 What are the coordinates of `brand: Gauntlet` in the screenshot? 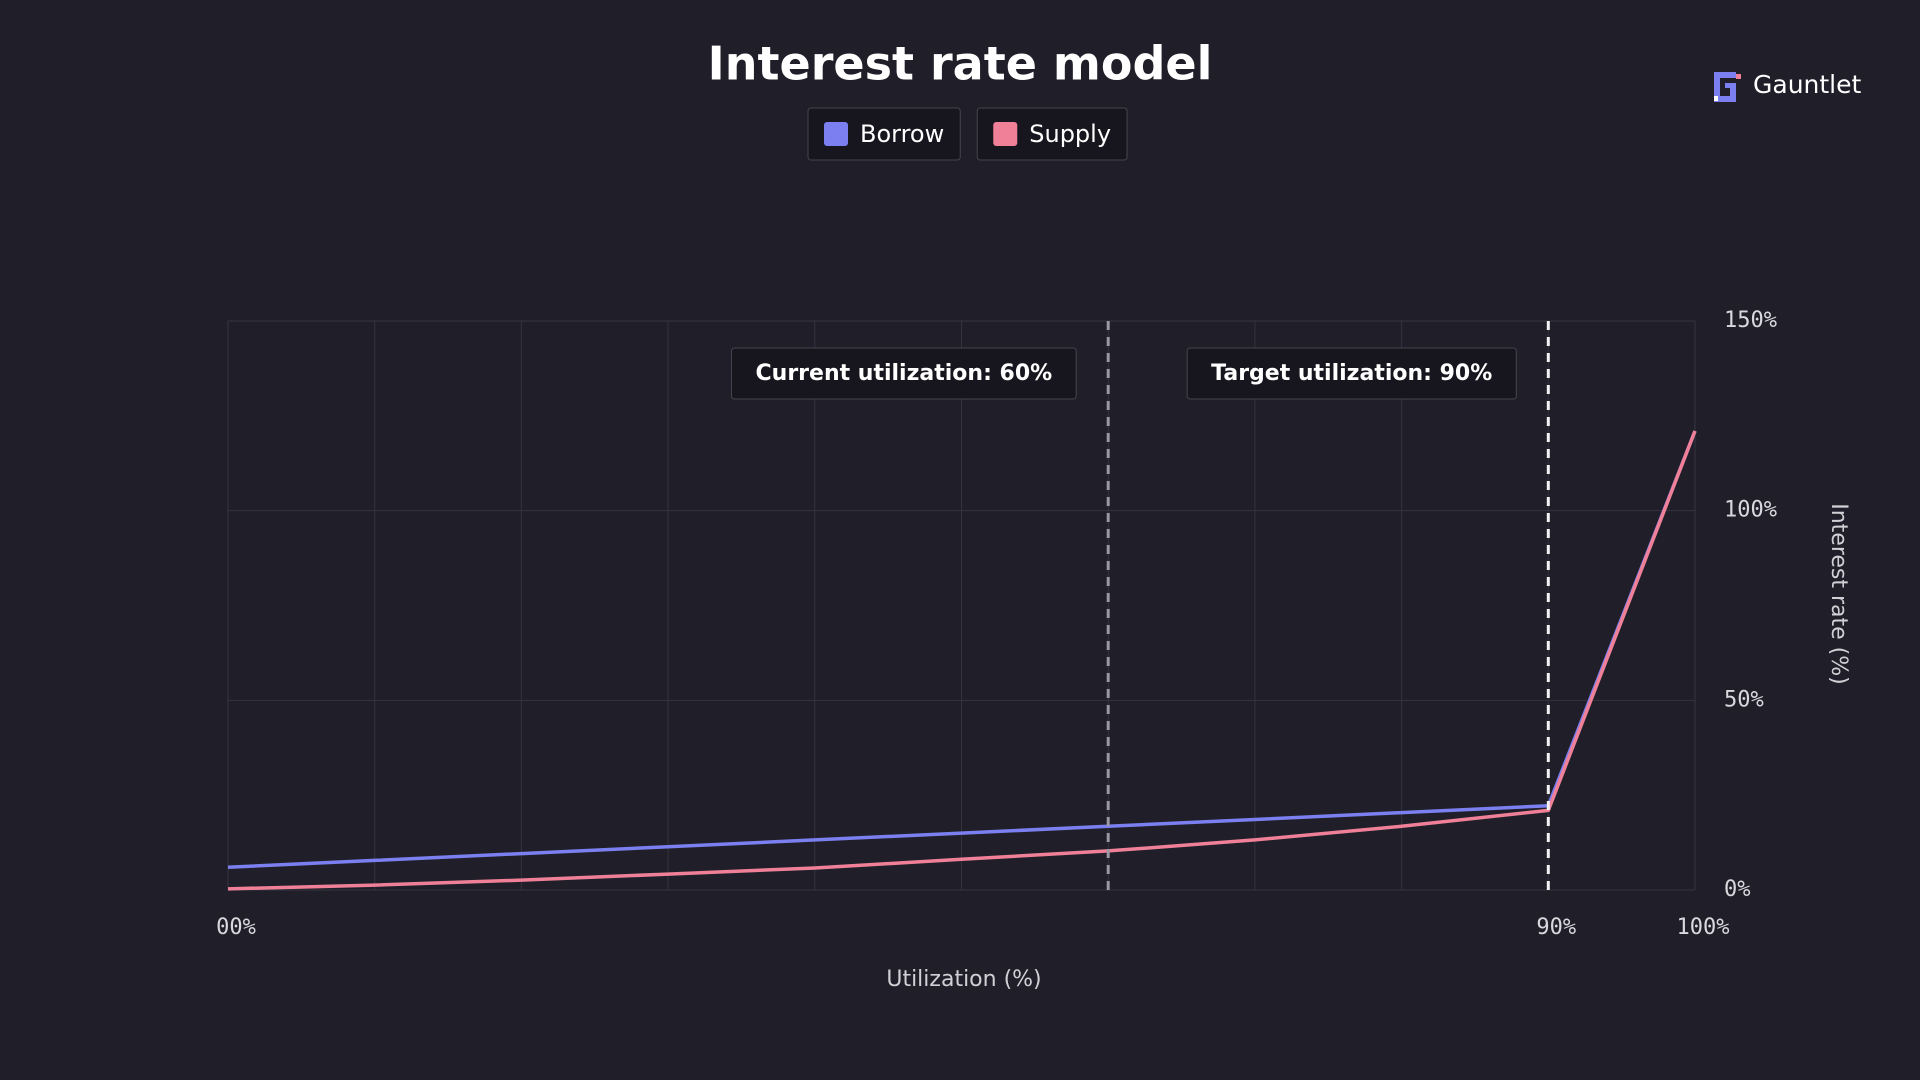 It's located at (1807, 84).